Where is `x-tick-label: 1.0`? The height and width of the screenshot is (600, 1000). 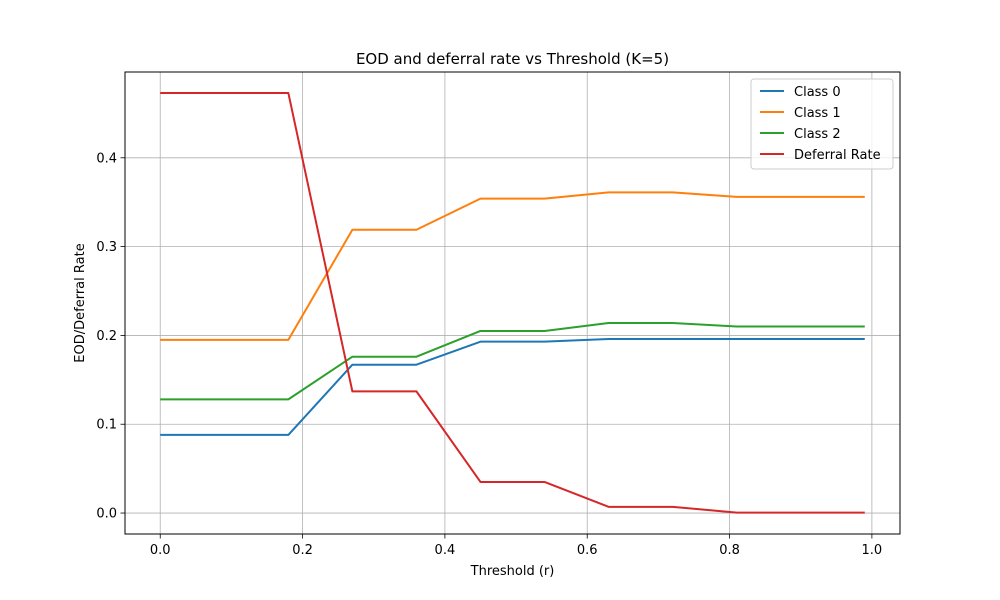 x-tick-label: 1.0 is located at coordinates (872, 550).